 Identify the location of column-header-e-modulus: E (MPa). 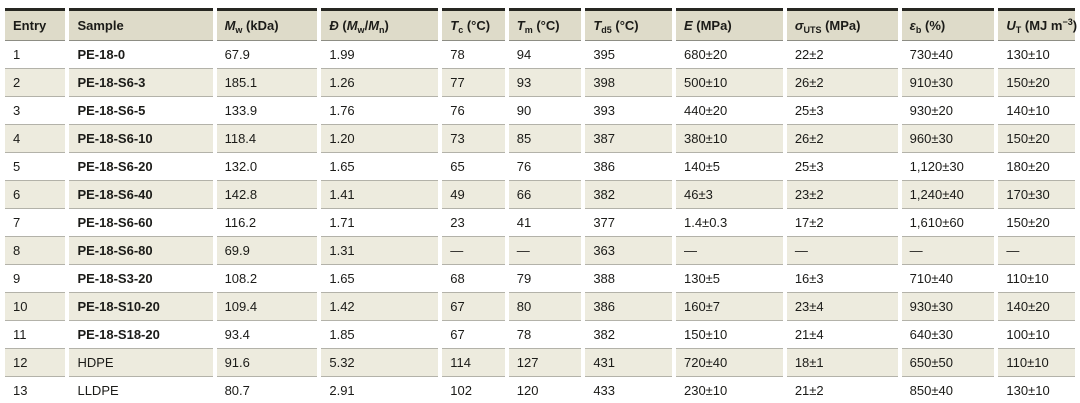
(729, 24).